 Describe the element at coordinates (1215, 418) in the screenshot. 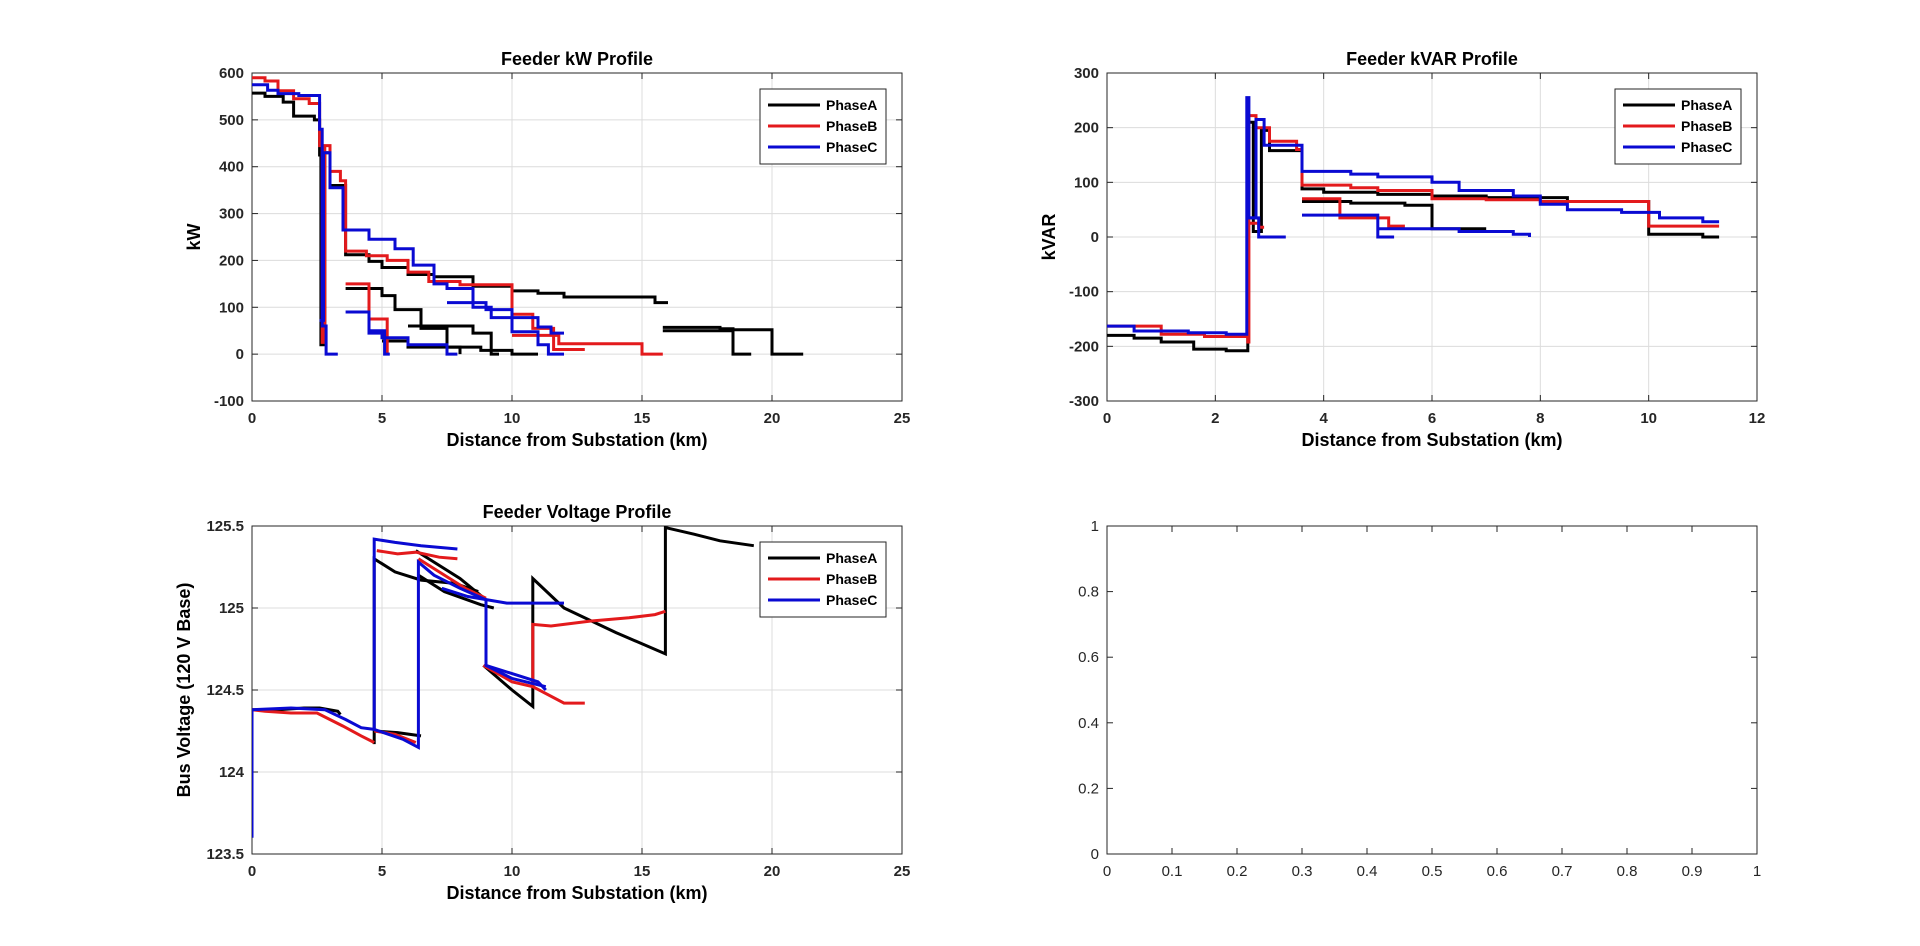

I see `x-tick-label: 2` at that location.